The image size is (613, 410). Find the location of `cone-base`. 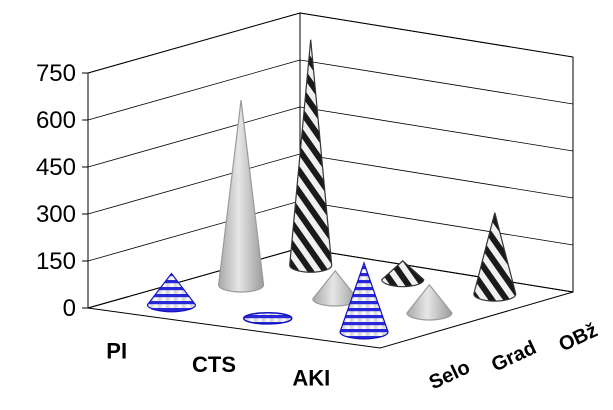

cone-base is located at coordinates (268, 318).